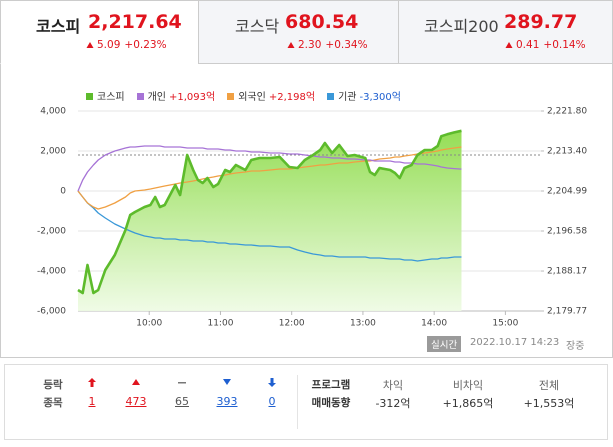 The width and height of the screenshot is (613, 447). What do you see at coordinates (53, 385) in the screenshot?
I see `breadth-label: 등락` at bounding box center [53, 385].